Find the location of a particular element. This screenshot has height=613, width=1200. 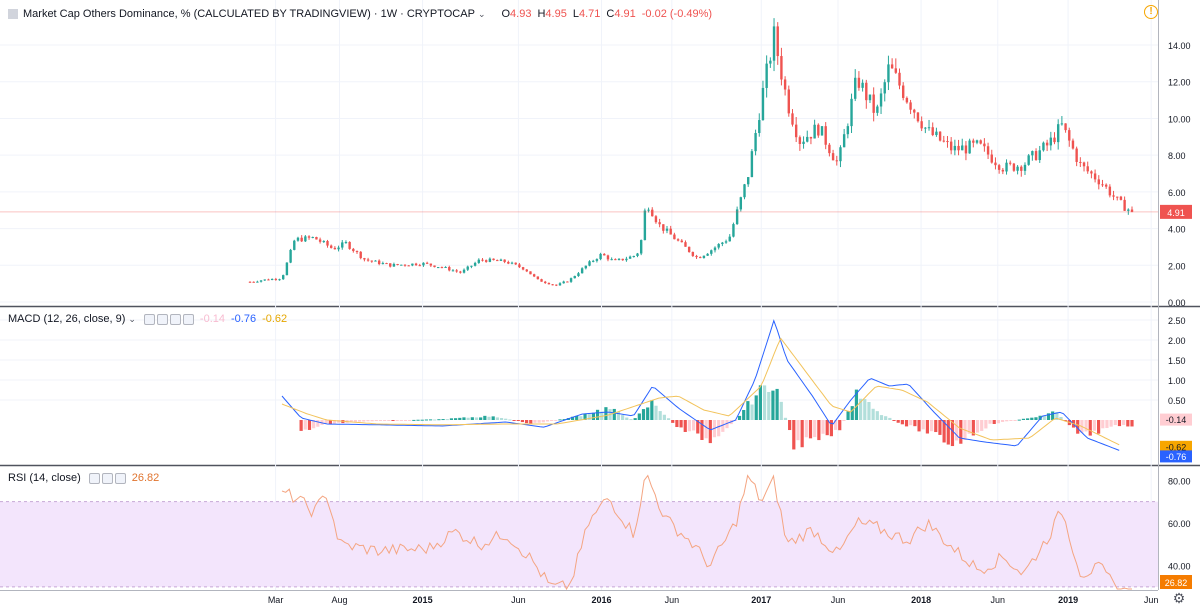

source-icon is located at coordinates (175, 319).